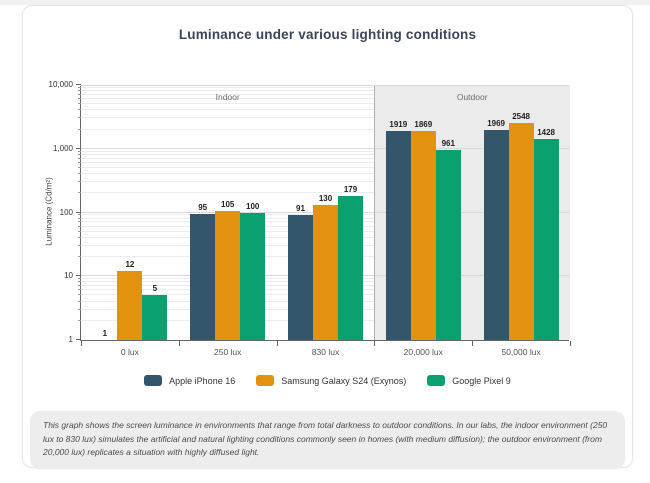 The height and width of the screenshot is (483, 650). Describe the element at coordinates (105, 333) in the screenshot. I see `bar-value-label: 1` at that location.